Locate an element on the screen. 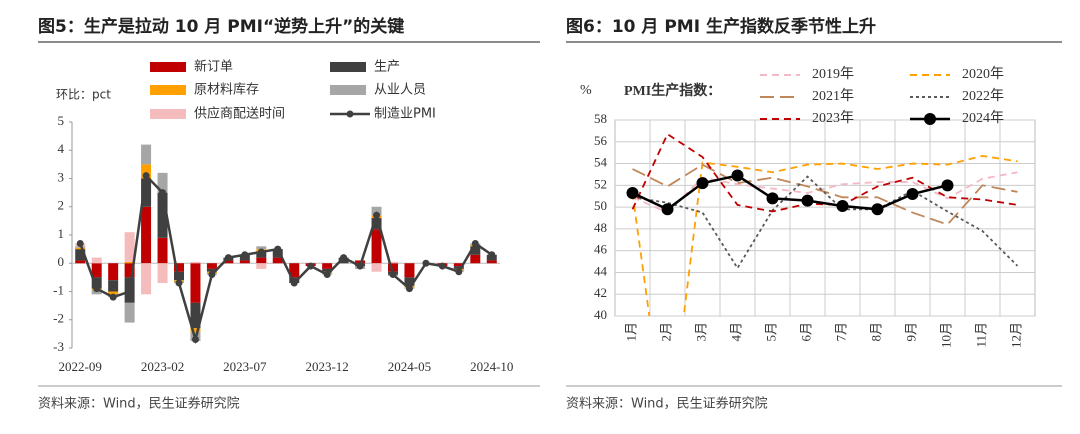  y-tick-label: 56 is located at coordinates (601, 140).